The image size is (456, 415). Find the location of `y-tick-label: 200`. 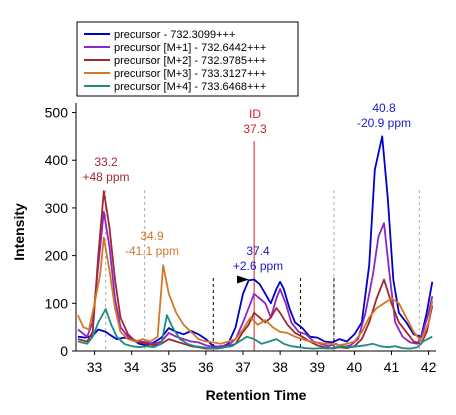

y-tick-label: 200 is located at coordinates (57, 256).